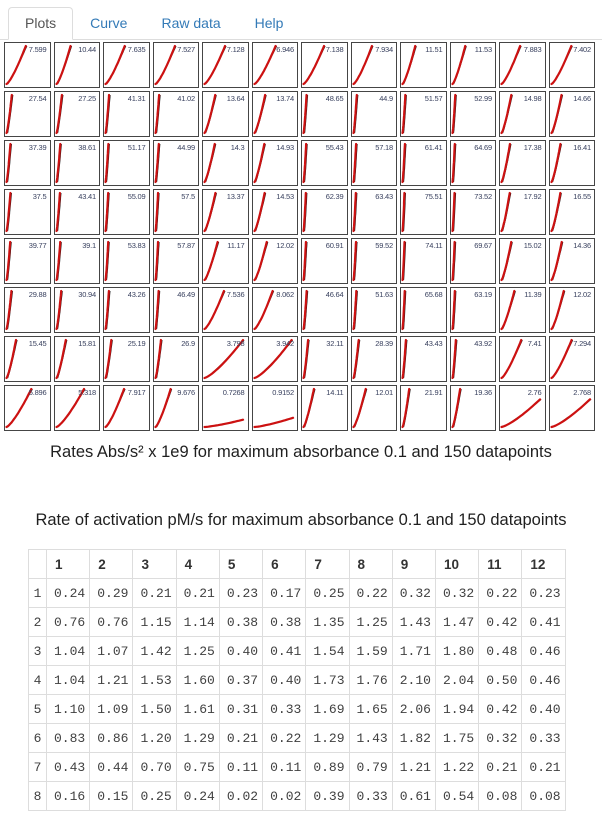  Describe the element at coordinates (582, 98) in the screenshot. I see `mini-plot-value-label: 14.66` at that location.